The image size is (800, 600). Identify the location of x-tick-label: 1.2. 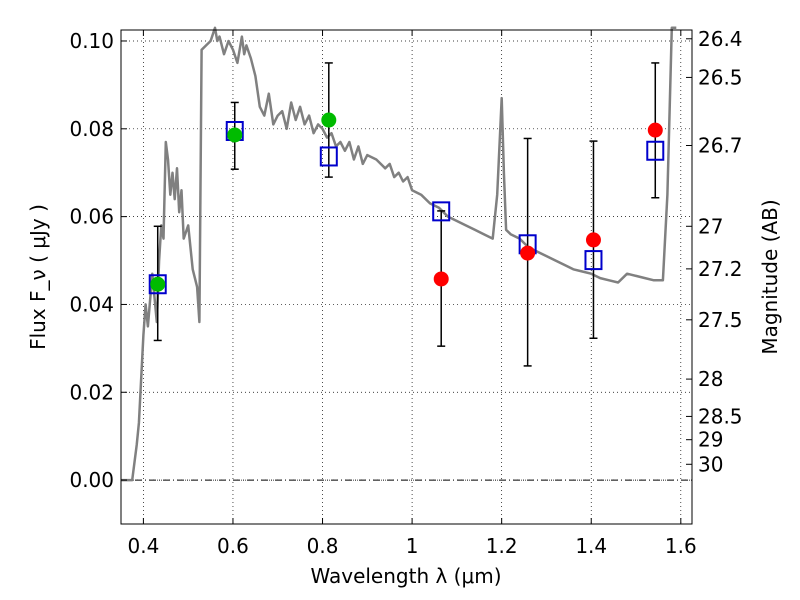
(502, 546).